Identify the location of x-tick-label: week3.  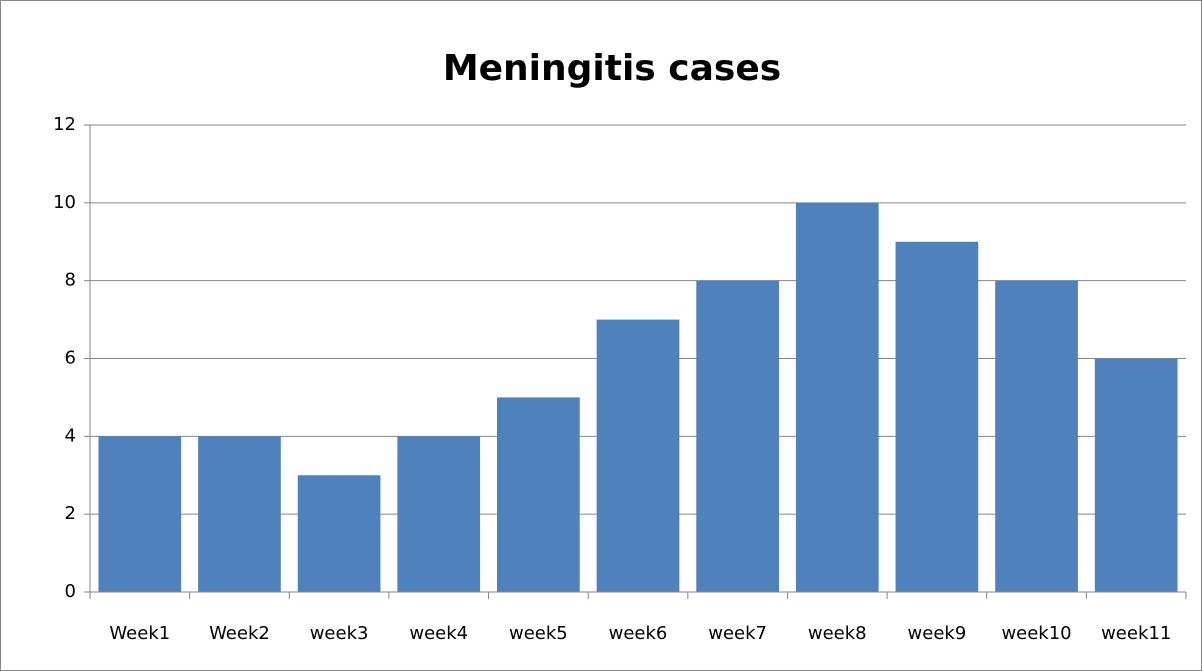
(339, 633).